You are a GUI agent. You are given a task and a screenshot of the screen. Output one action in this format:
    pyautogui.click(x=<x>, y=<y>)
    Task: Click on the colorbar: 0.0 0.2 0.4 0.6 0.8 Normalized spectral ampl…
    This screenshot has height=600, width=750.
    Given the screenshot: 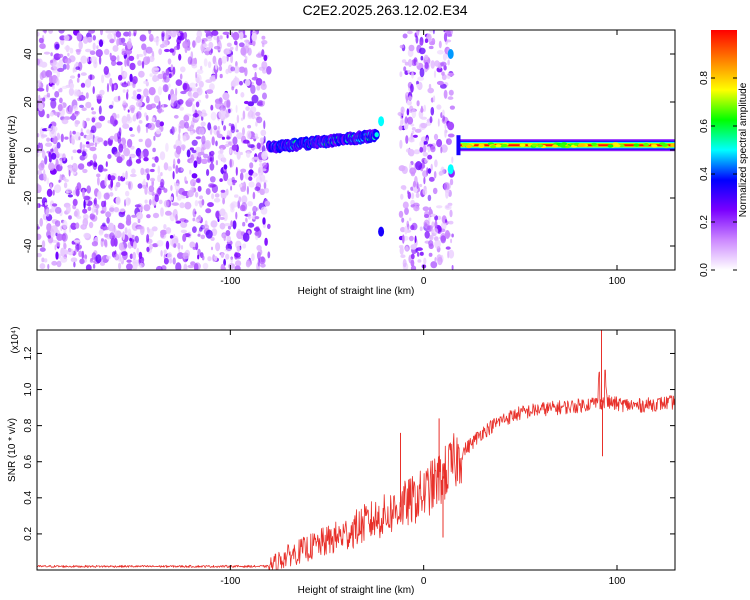 What is the action you would take?
    pyautogui.click(x=724, y=153)
    